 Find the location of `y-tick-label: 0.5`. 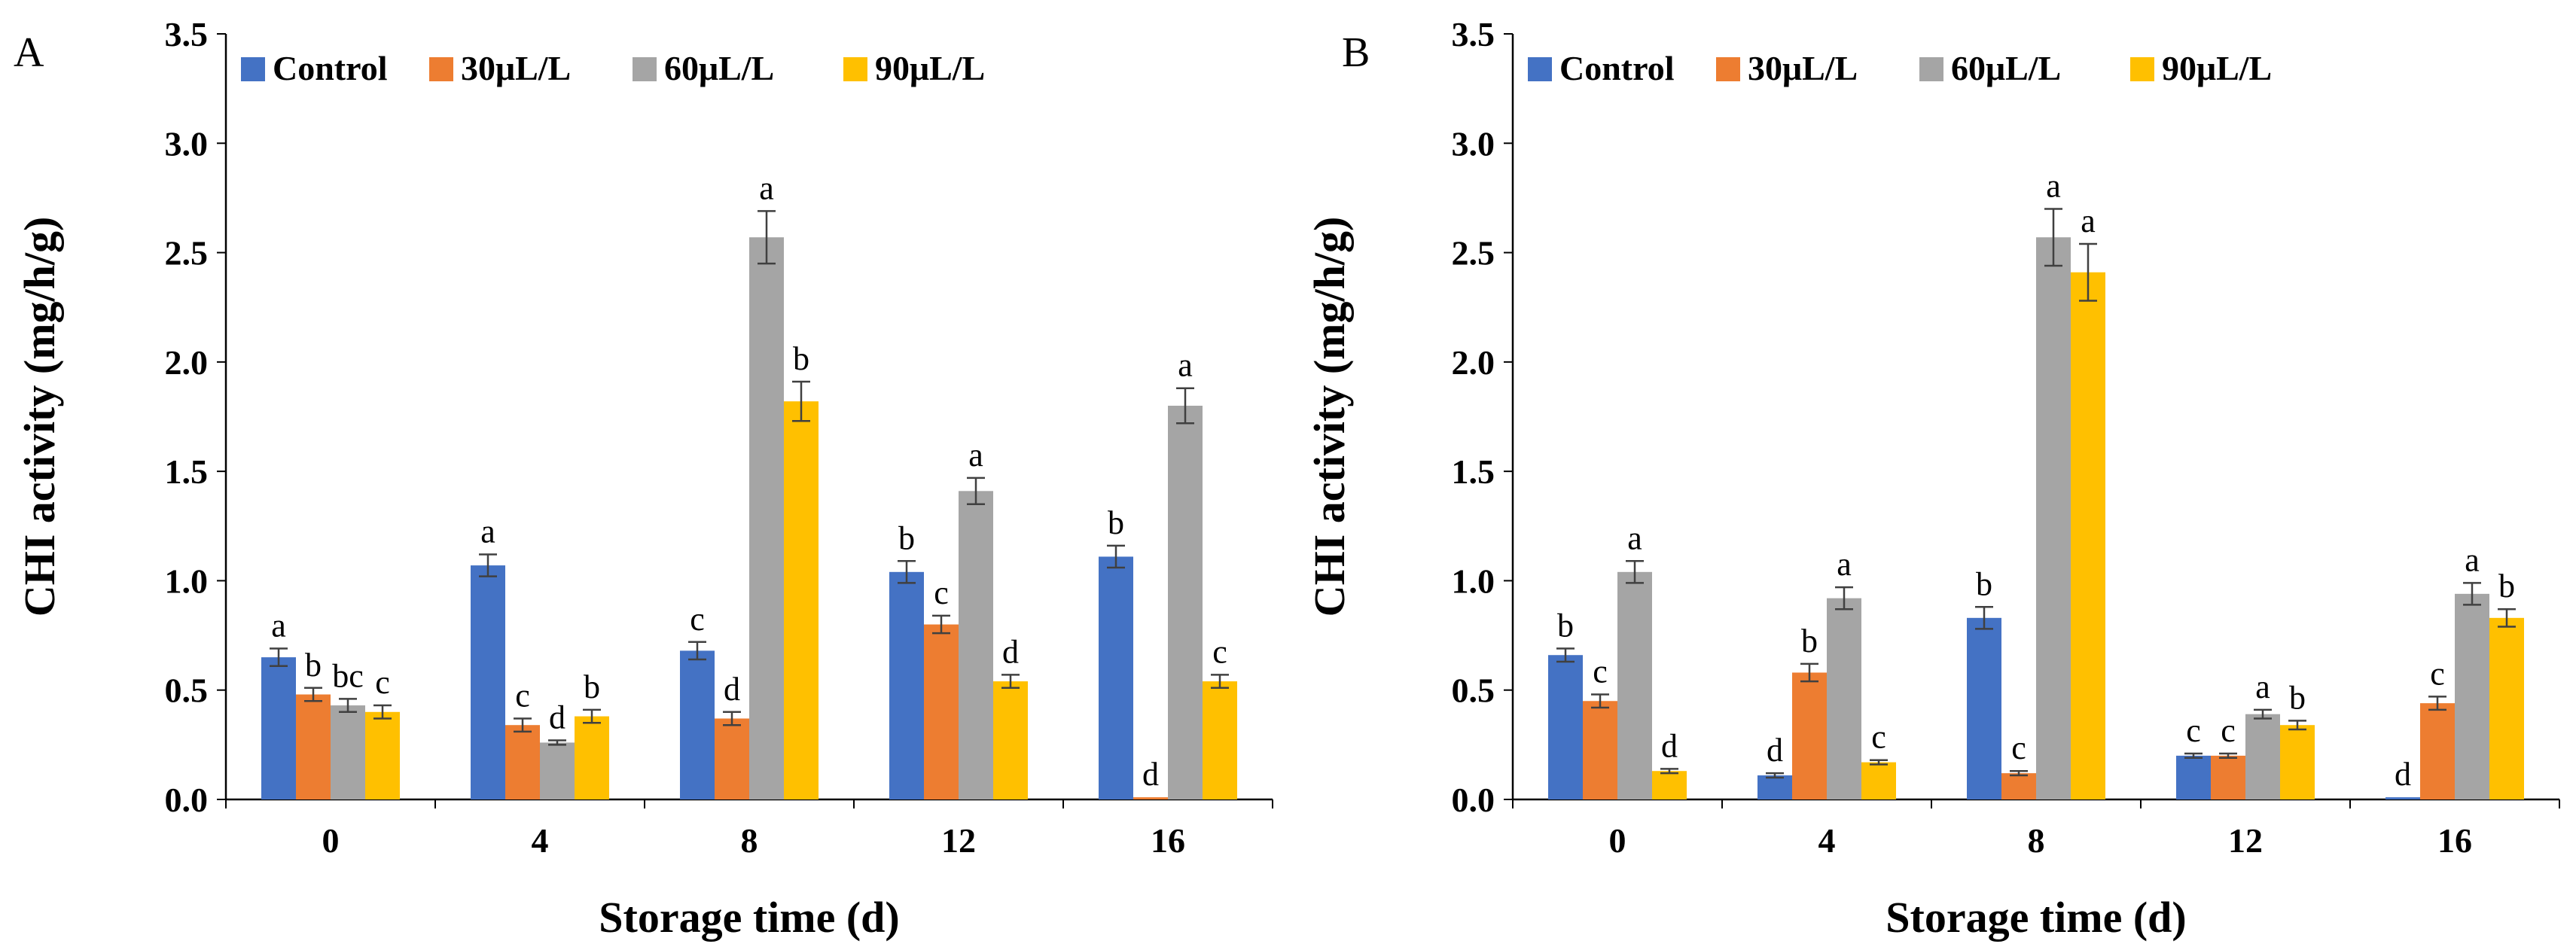

y-tick-label: 0.5 is located at coordinates (1473, 691).